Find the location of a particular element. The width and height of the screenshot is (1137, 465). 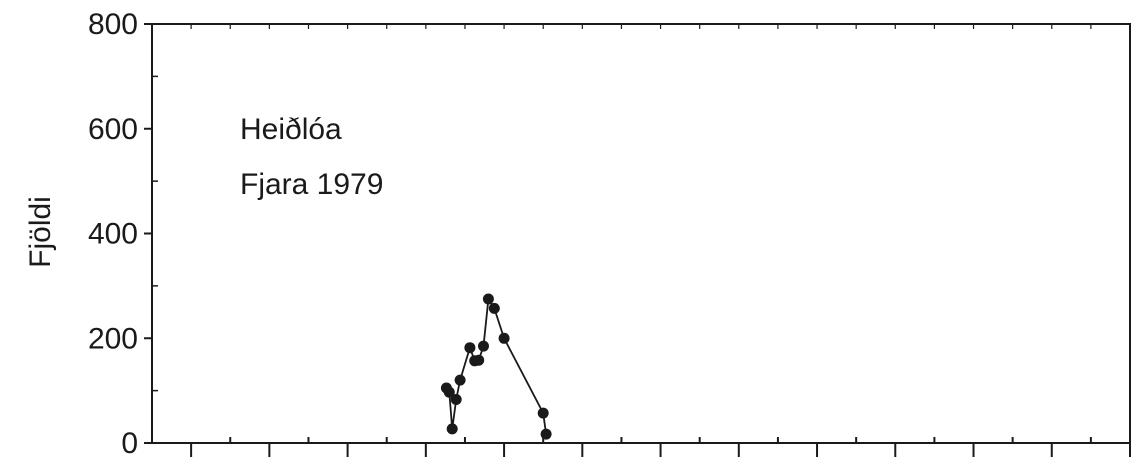

annotation-line-2: Fjara 1979 is located at coordinates (311, 184).